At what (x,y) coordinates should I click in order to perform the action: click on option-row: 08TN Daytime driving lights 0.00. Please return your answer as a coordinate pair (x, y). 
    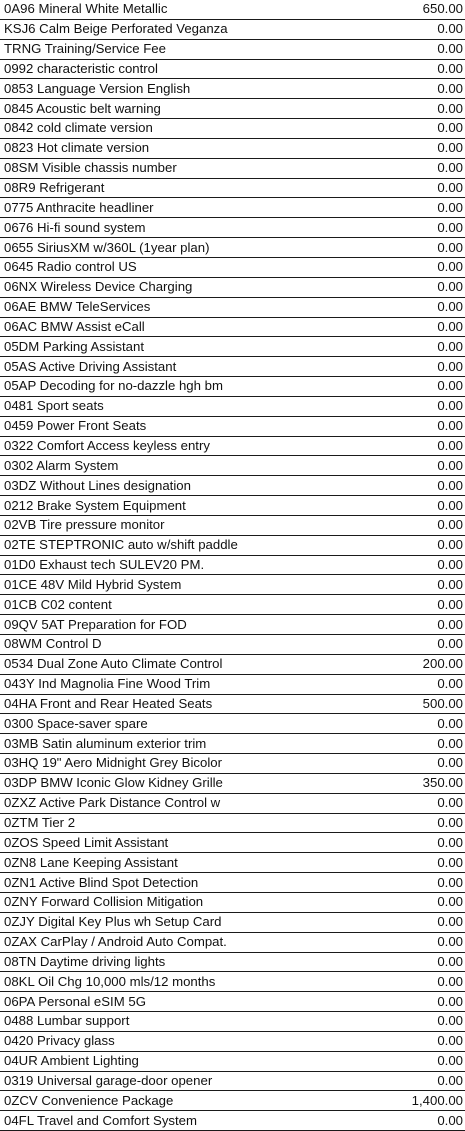
    Looking at the image, I should click on (232, 962).